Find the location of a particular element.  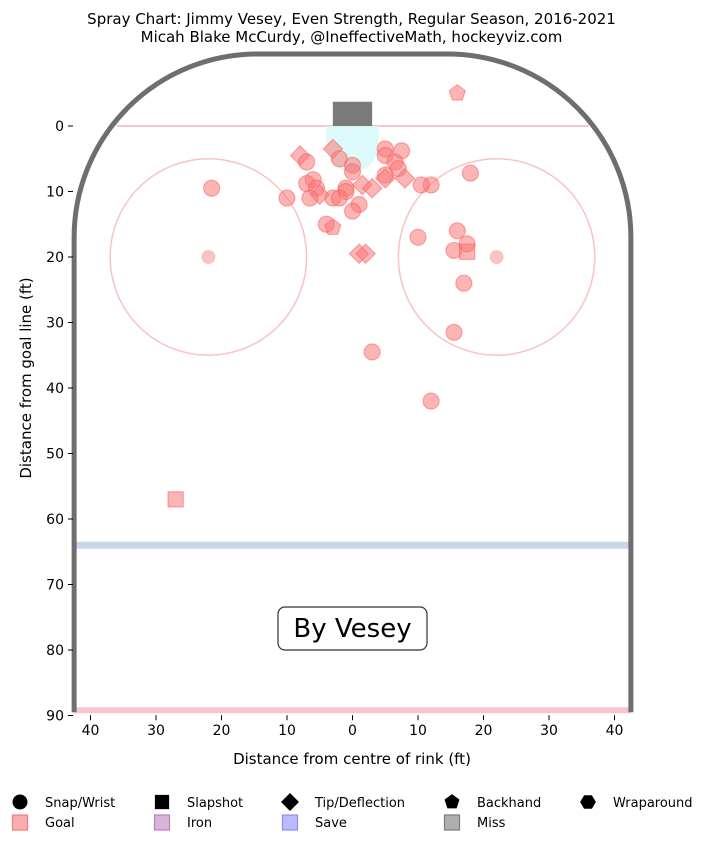

legend-label: Miss is located at coordinates (491, 823).